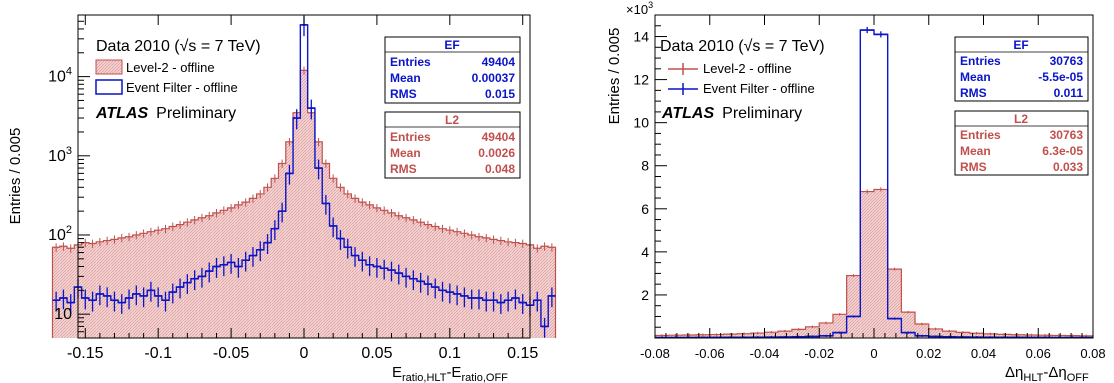 This screenshot has width=1114, height=383. I want to click on x-tick-label: 0.04, so click(983, 353).